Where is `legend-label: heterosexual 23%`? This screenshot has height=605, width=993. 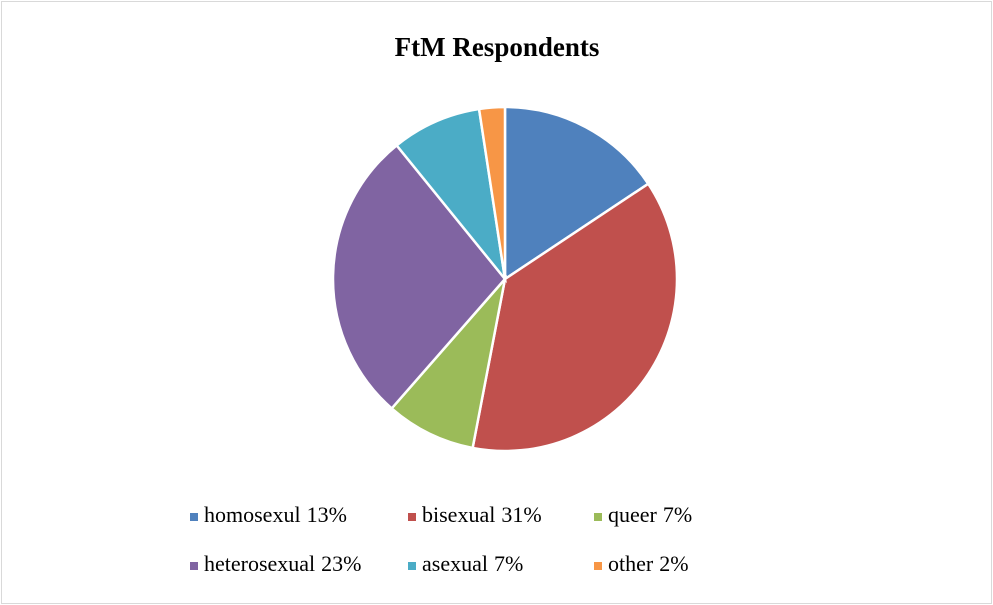 legend-label: heterosexual 23% is located at coordinates (283, 563).